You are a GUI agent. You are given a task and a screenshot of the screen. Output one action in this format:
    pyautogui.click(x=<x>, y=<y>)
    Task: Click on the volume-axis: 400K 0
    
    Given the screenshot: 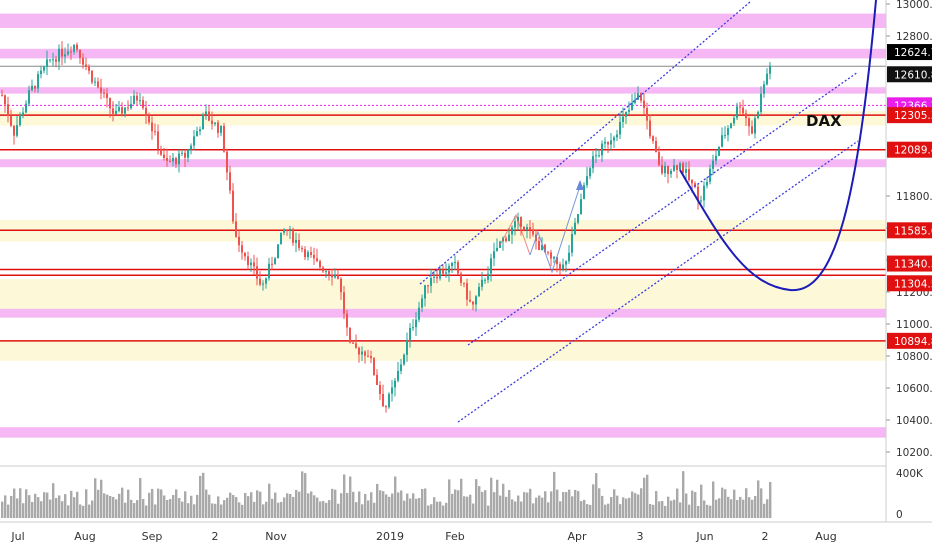 What is the action you would take?
    pyautogui.click(x=910, y=494)
    